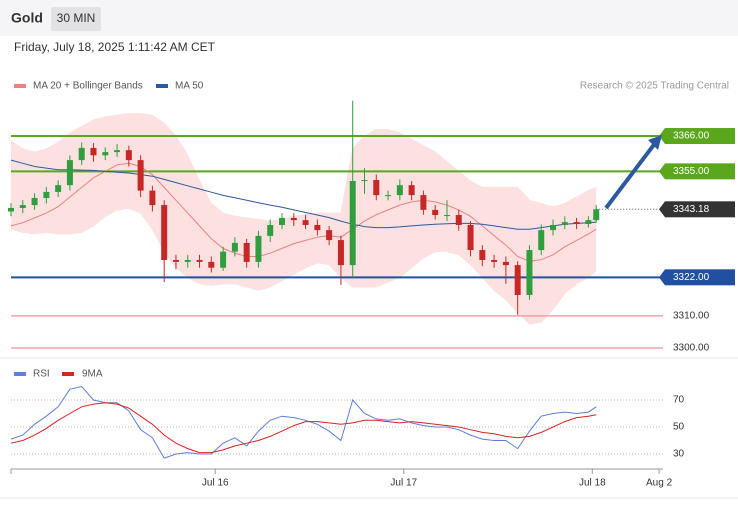 Image resolution: width=738 pixels, height=505 pixels. Describe the element at coordinates (679, 454) in the screenshot. I see `y-tick-label: 30` at that location.